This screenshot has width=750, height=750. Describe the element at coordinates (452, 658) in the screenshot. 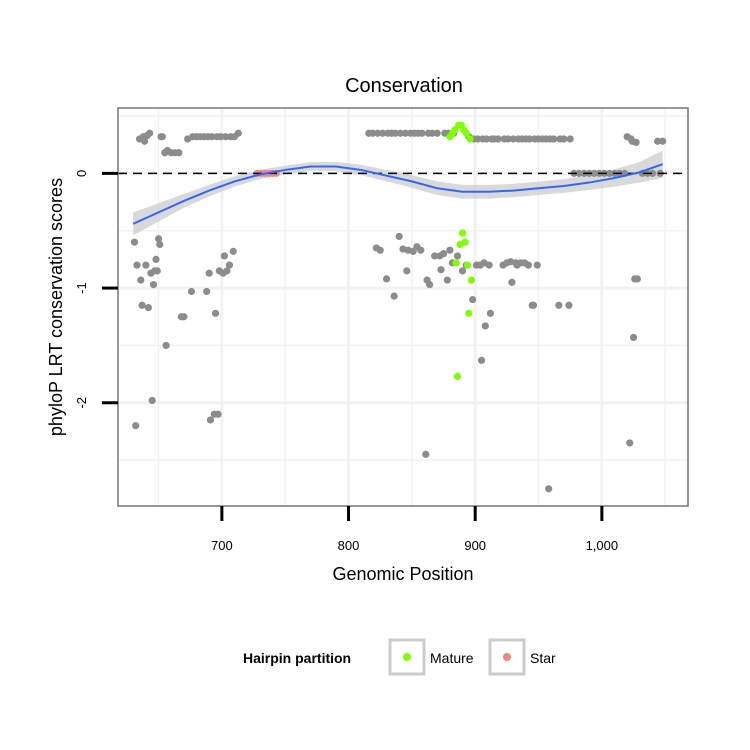

I see `legend-label: Mature` at that location.